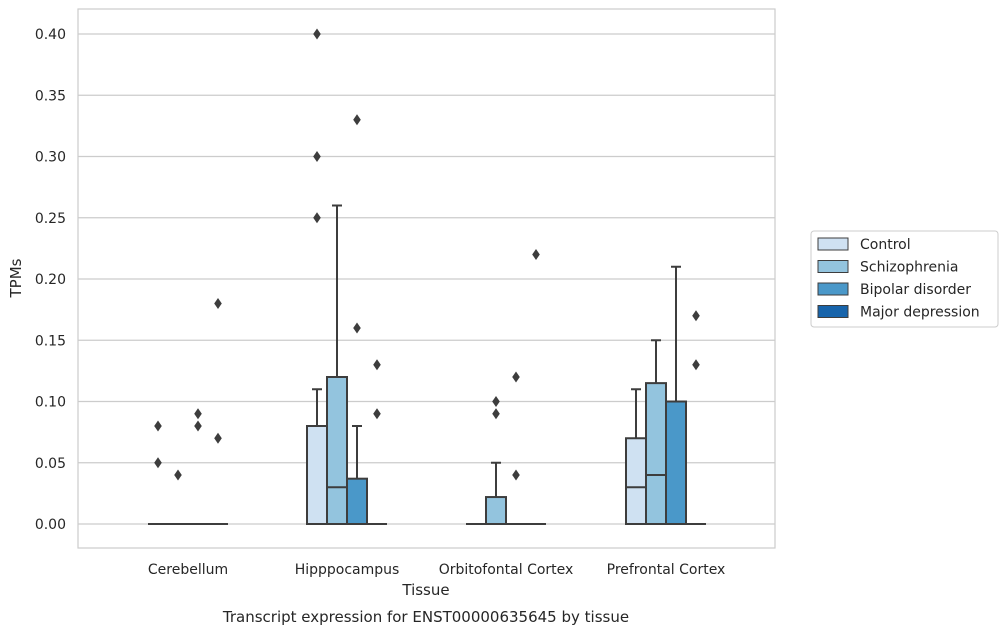 The image size is (1007, 634). Describe the element at coordinates (50, 525) in the screenshot. I see `y-tick-label: 0.00` at that location.